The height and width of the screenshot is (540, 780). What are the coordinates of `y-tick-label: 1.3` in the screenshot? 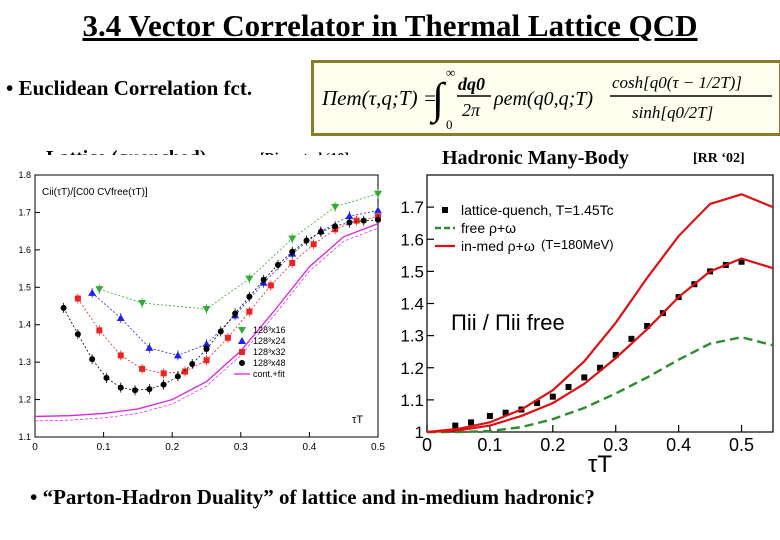 It's located at (24, 362).